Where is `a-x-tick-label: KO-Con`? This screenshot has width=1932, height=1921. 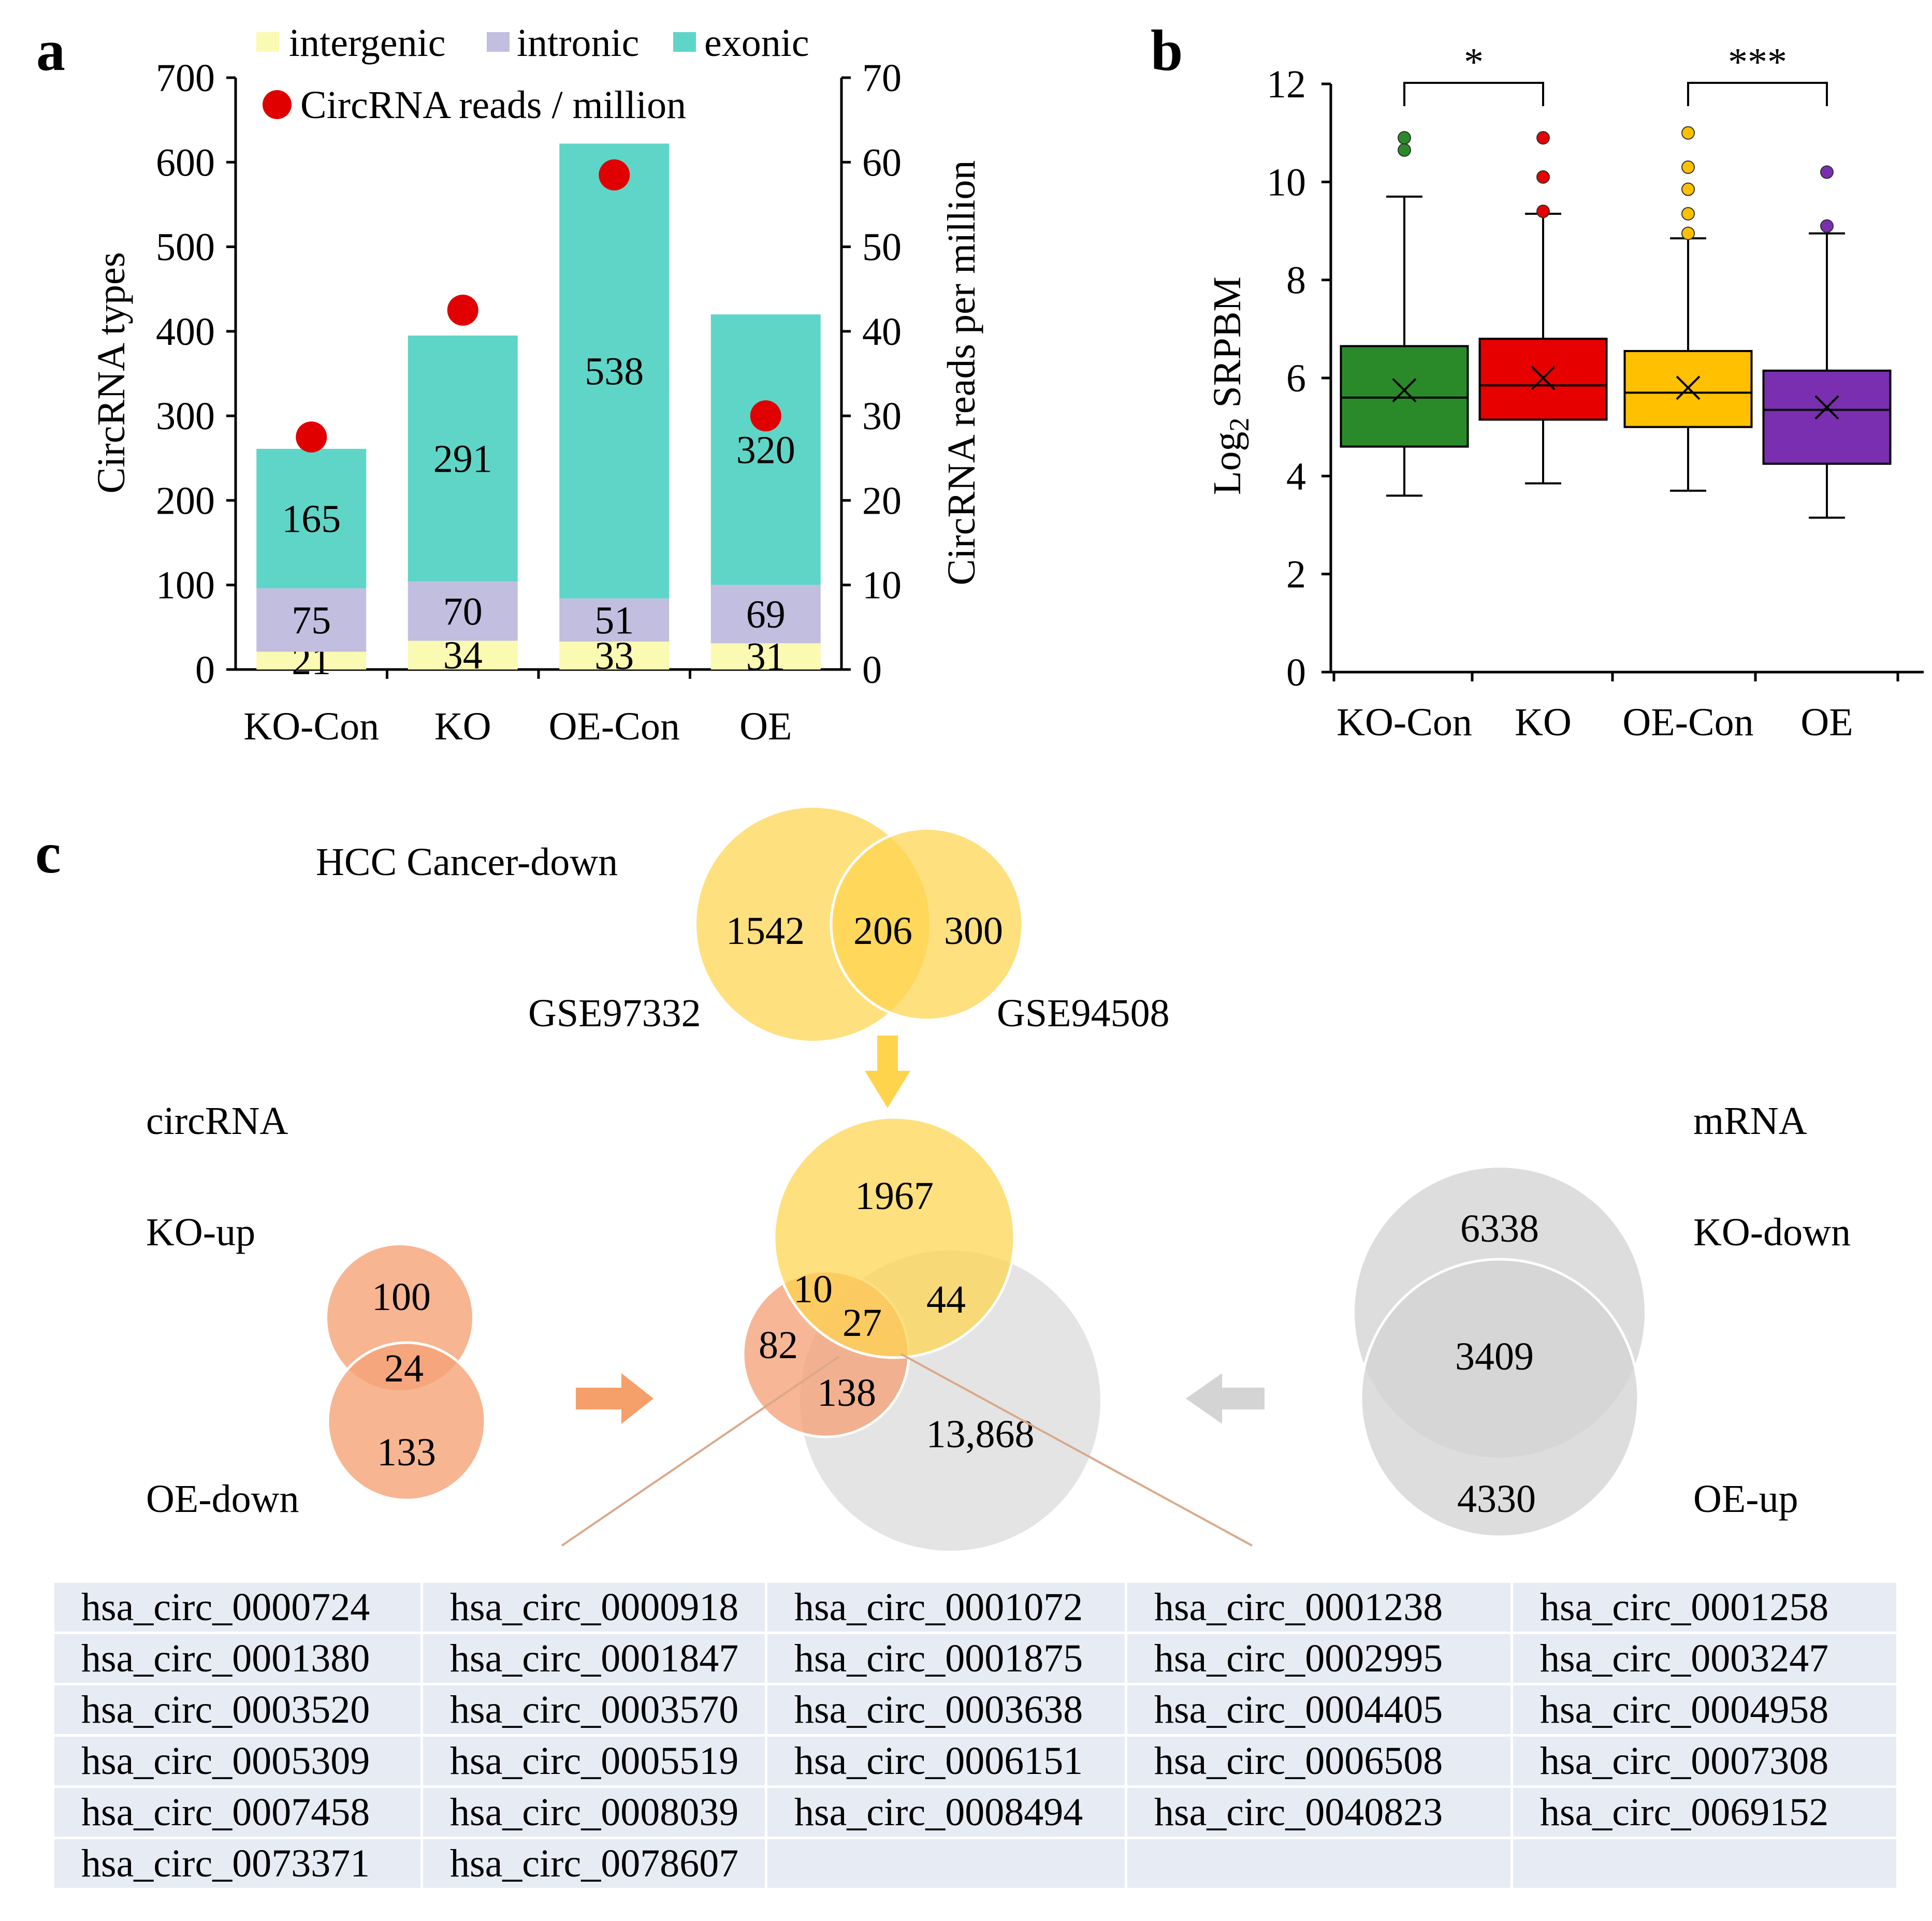
a-x-tick-label: KO-Con is located at coordinates (311, 727).